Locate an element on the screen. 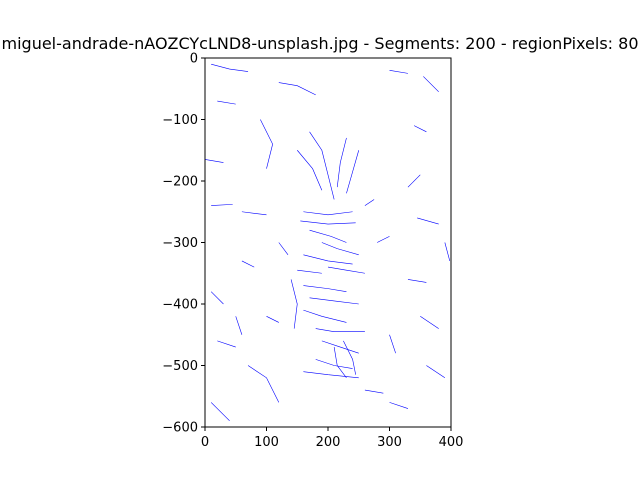 The height and width of the screenshot is (480, 640). y-tick-label: −300 is located at coordinates (180, 243).